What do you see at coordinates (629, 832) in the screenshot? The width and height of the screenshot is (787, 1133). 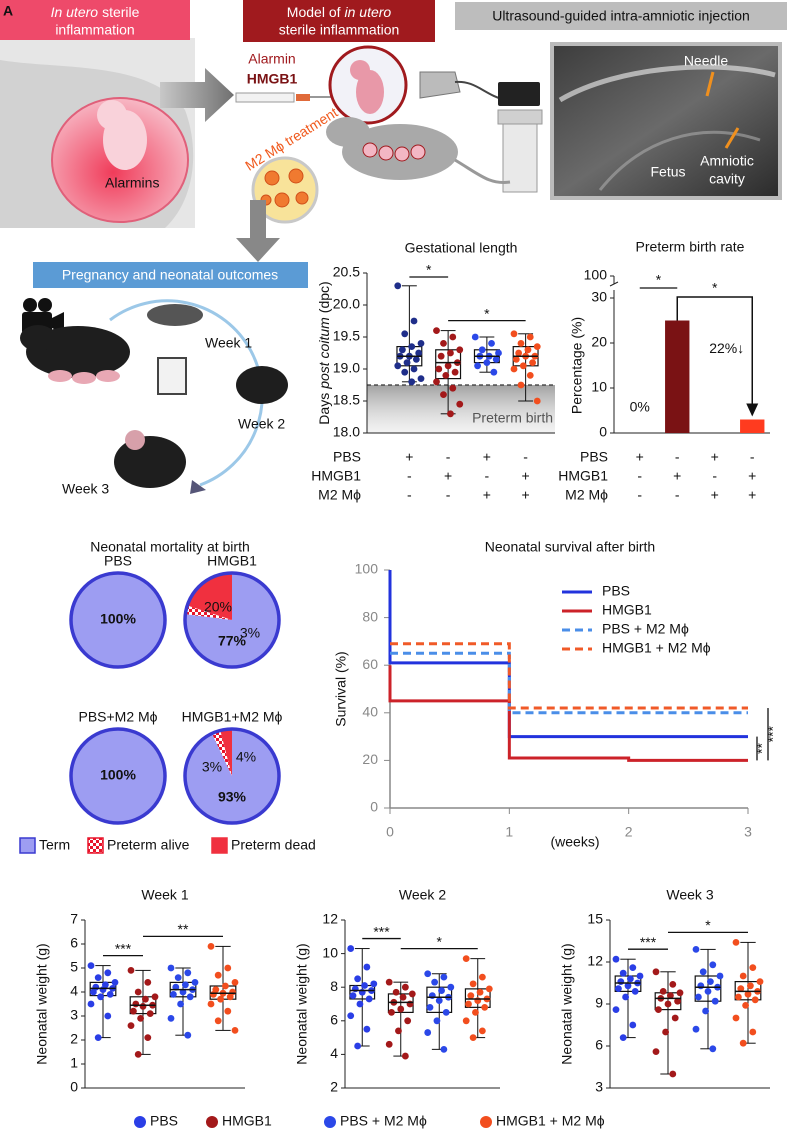 I see `x-tick-label: 2` at bounding box center [629, 832].